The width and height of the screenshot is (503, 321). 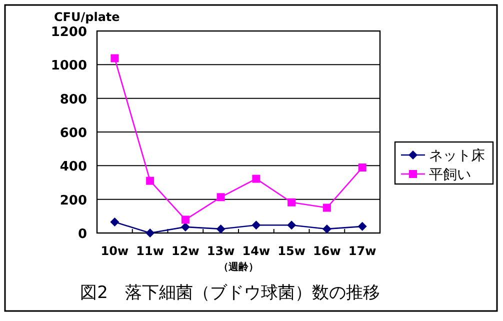 What do you see at coordinates (82, 234) in the screenshot?
I see `y-tick-label: 0` at bounding box center [82, 234].